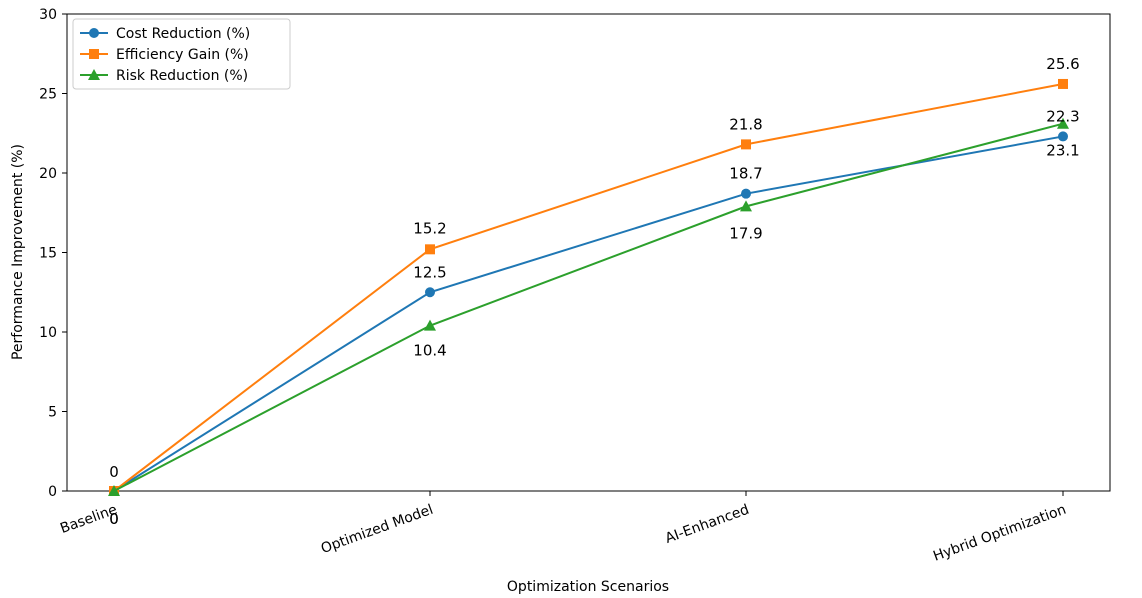  I want to click on data-label: 22.3, so click(1062, 116).